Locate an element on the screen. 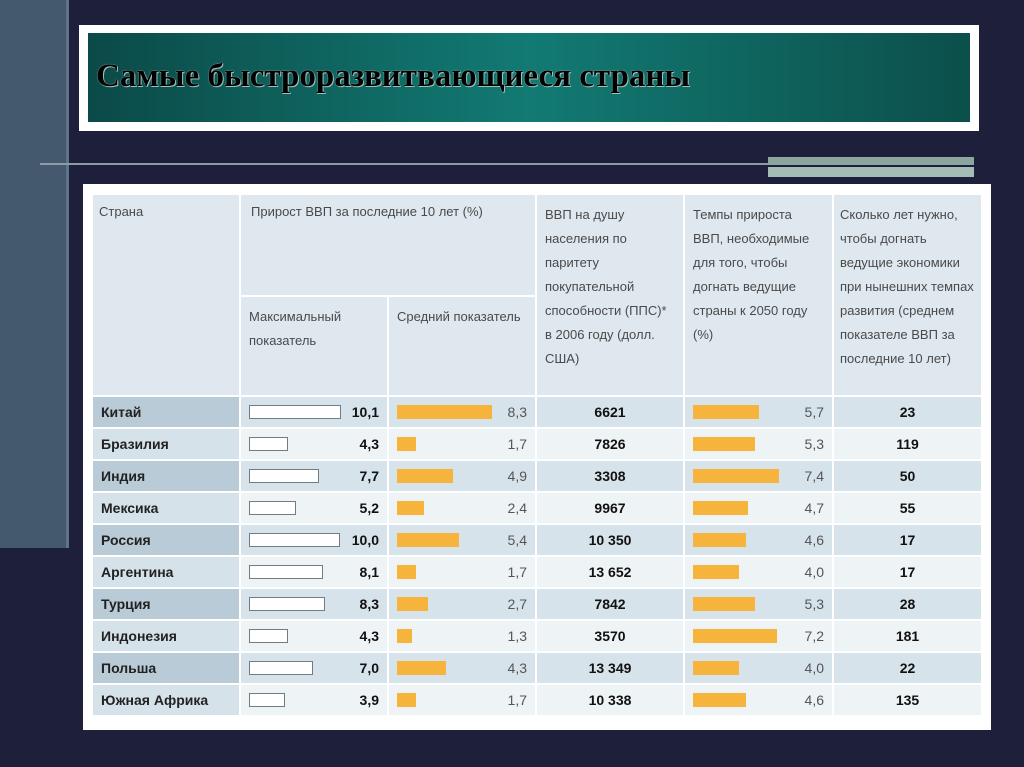  title-banner is located at coordinates (529, 77).